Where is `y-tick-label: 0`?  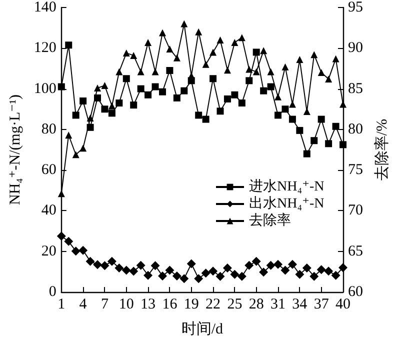 y-tick-label: 0 is located at coordinates (52, 292).